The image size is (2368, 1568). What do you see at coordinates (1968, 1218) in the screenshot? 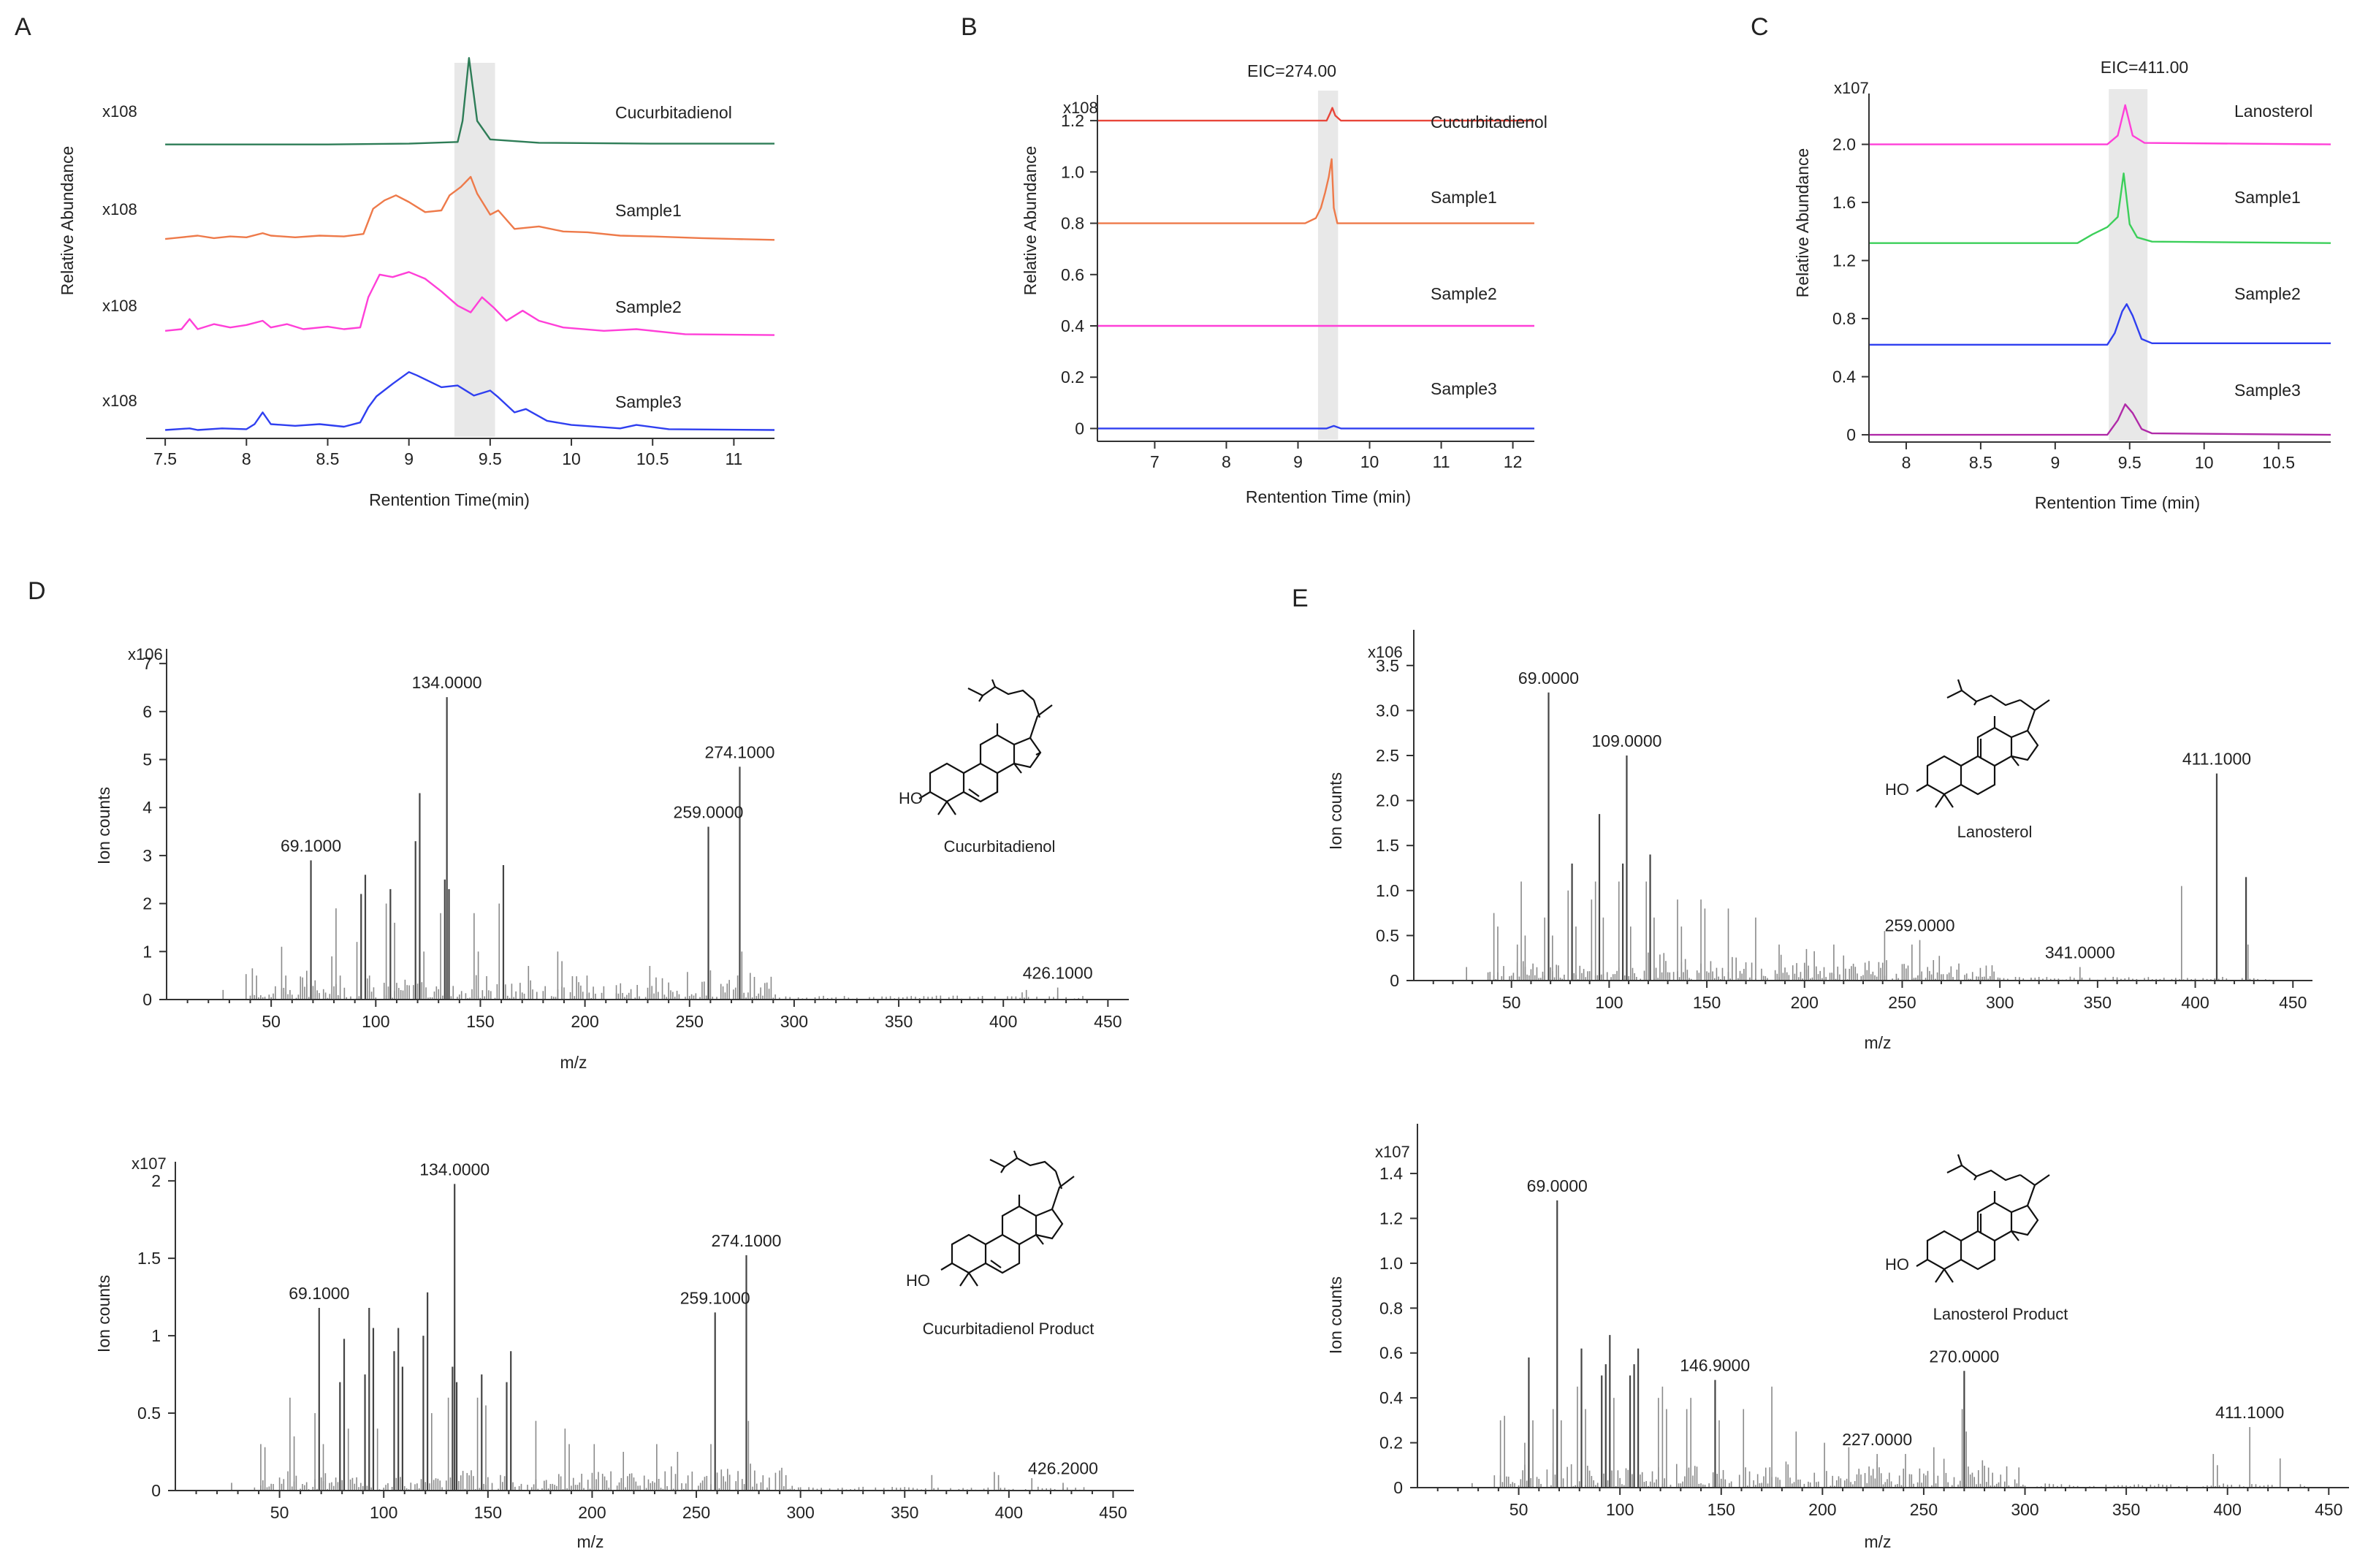
I see `lanosterol-product-structure-icon: HO` at bounding box center [1968, 1218].